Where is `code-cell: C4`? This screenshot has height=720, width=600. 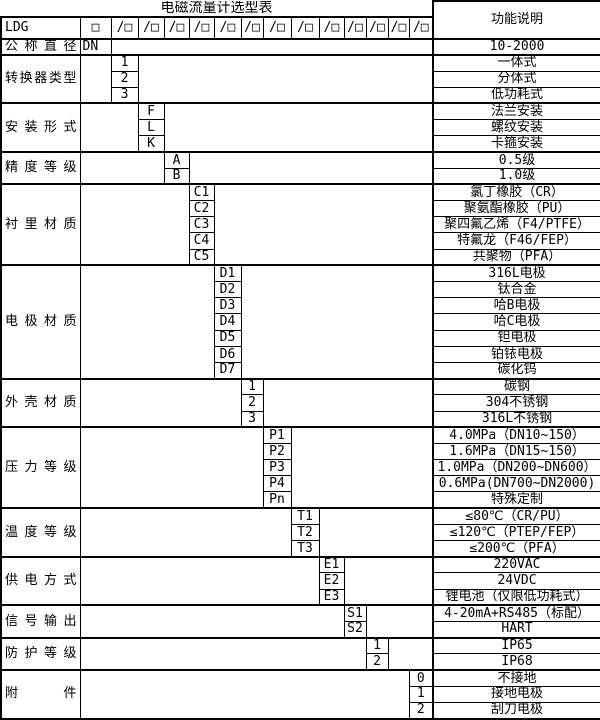
code-cell: C4 is located at coordinates (201, 241).